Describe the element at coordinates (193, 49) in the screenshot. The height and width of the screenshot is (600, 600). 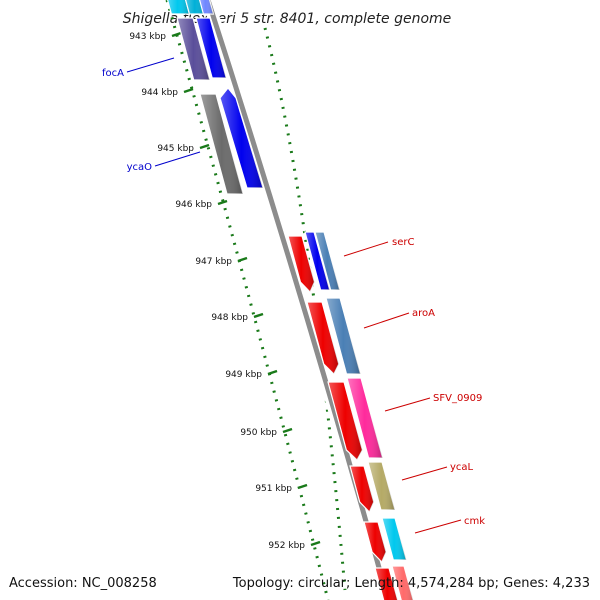
I see `feature-focA` at that location.